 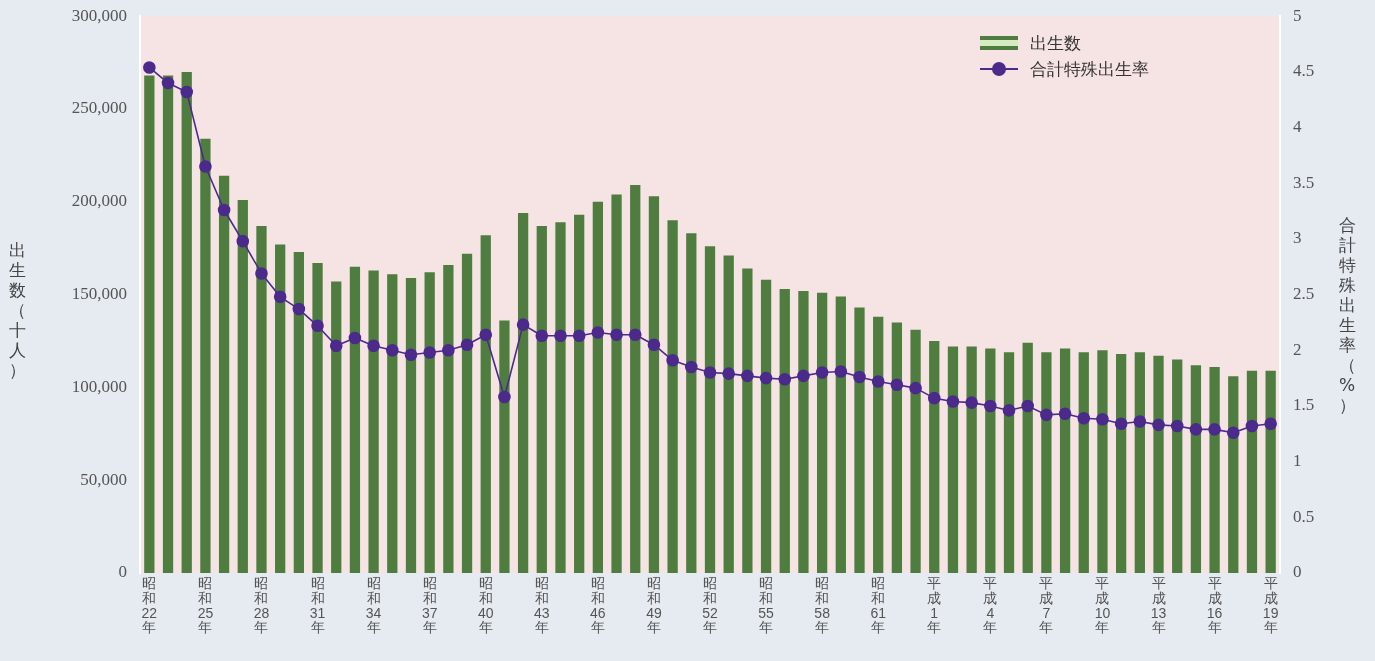 What do you see at coordinates (1297, 461) in the screenshot?
I see `y2-tick-label: 1` at bounding box center [1297, 461].